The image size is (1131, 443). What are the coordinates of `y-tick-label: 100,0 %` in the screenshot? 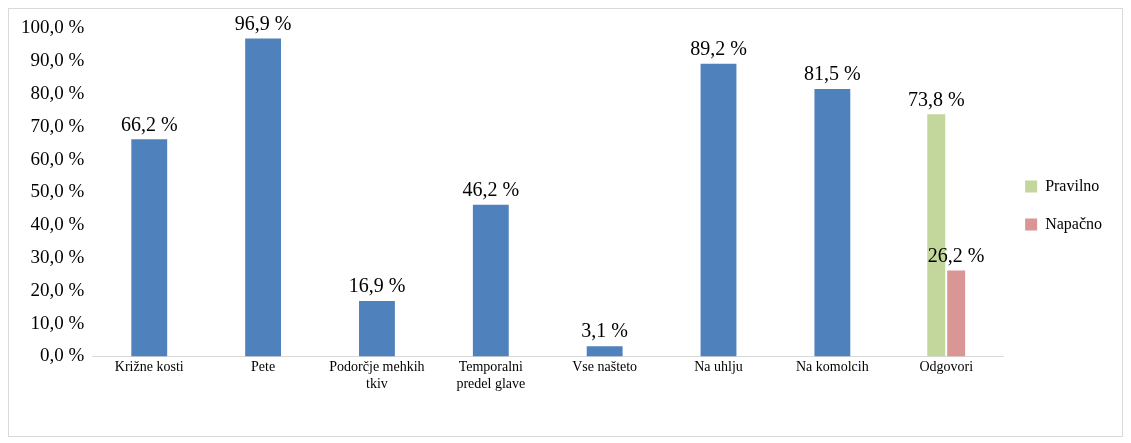 It's located at (53, 27).